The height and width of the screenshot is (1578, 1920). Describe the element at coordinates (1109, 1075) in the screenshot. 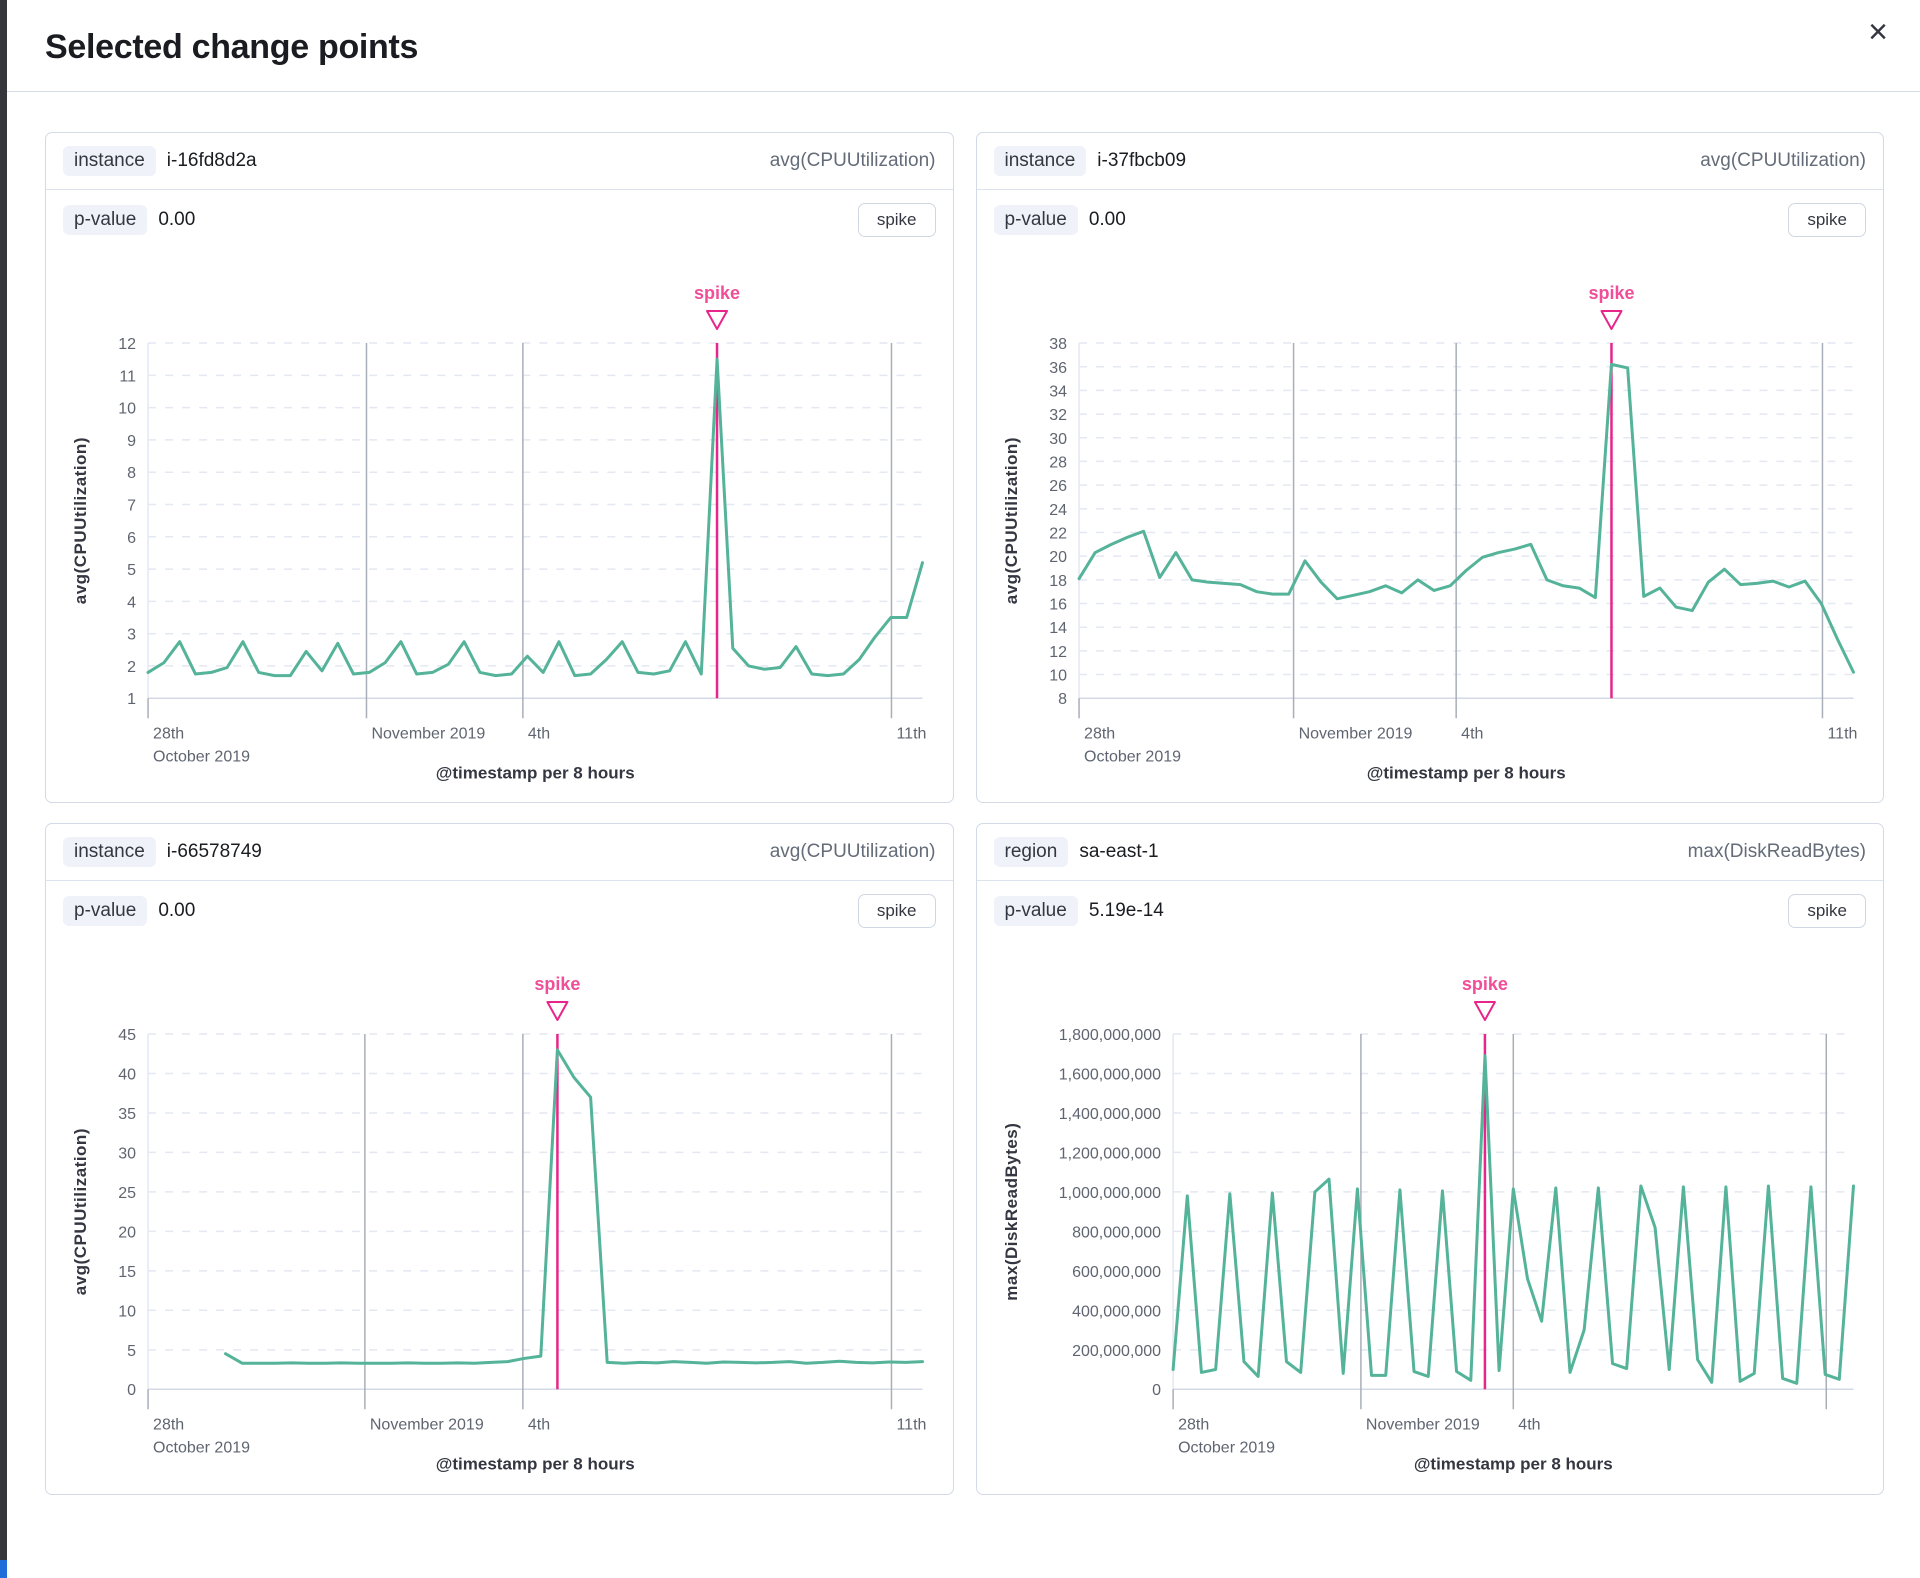

I see `svg-text: 1,600,000,000` at that location.